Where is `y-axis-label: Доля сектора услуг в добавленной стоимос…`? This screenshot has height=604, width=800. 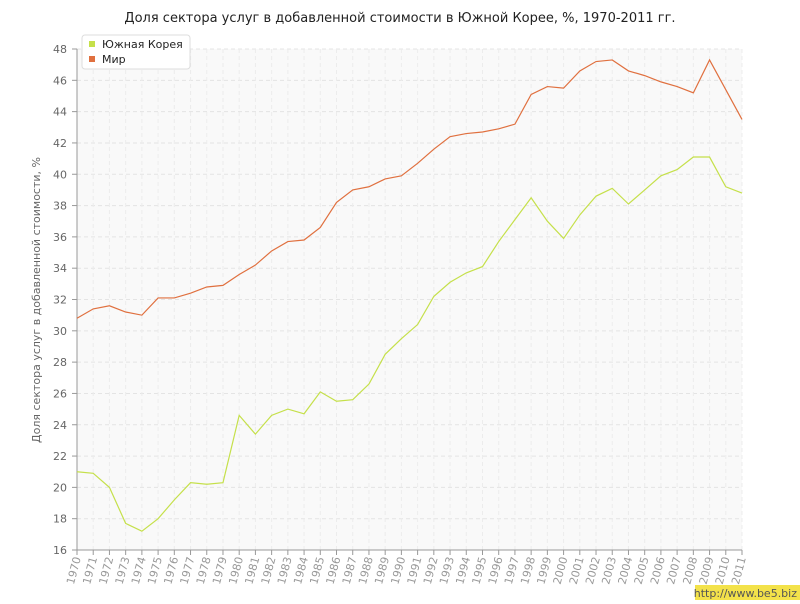
y-axis-label: Доля сектора услуг в добавленной стоимос… is located at coordinates (36, 300).